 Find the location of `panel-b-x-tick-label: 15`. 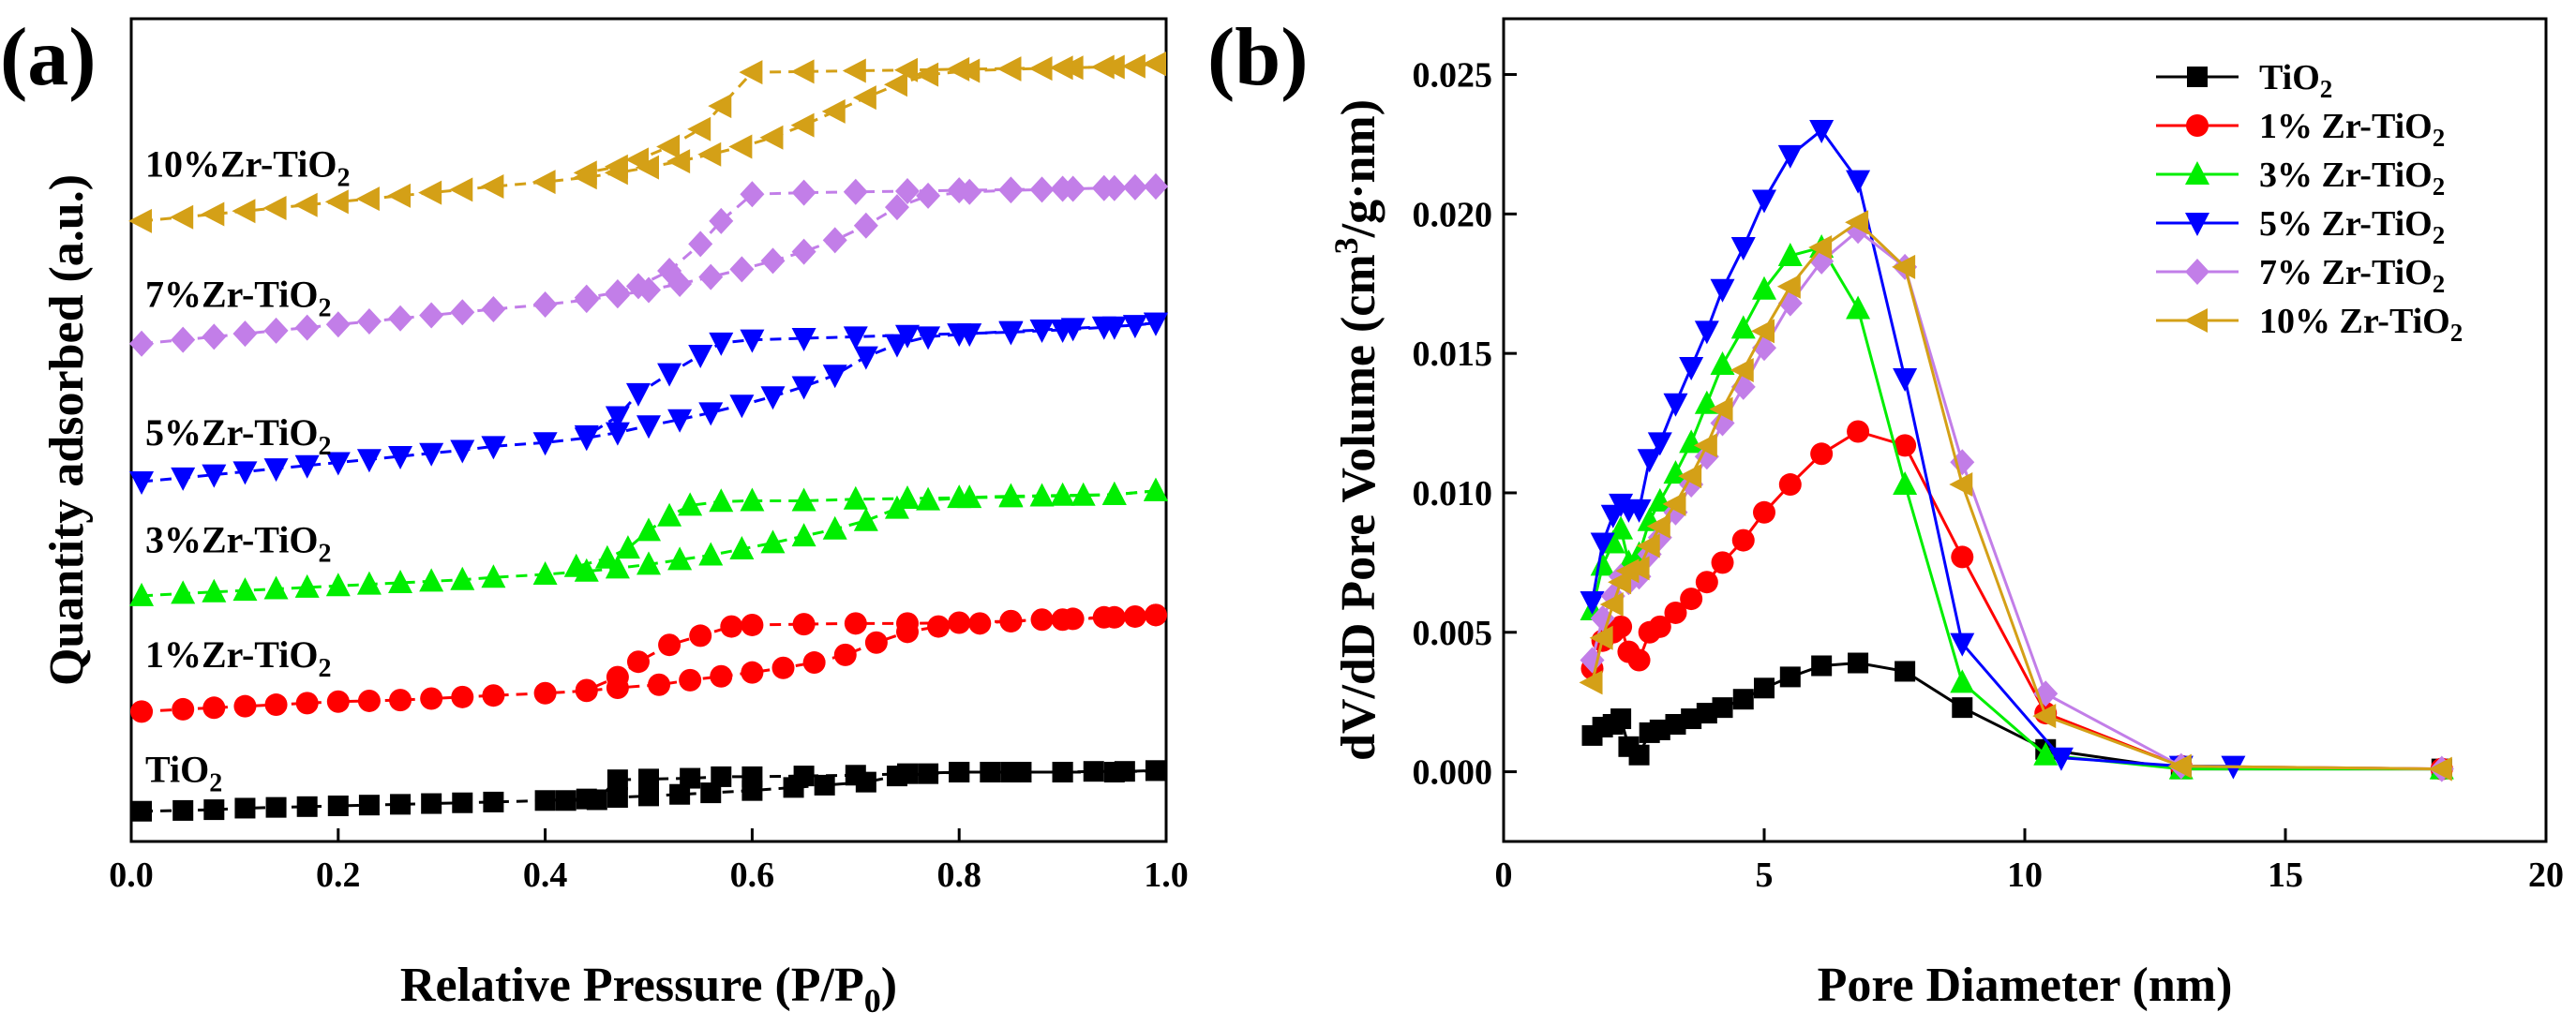

panel-b-x-tick-label: 15 is located at coordinates (2286, 876).